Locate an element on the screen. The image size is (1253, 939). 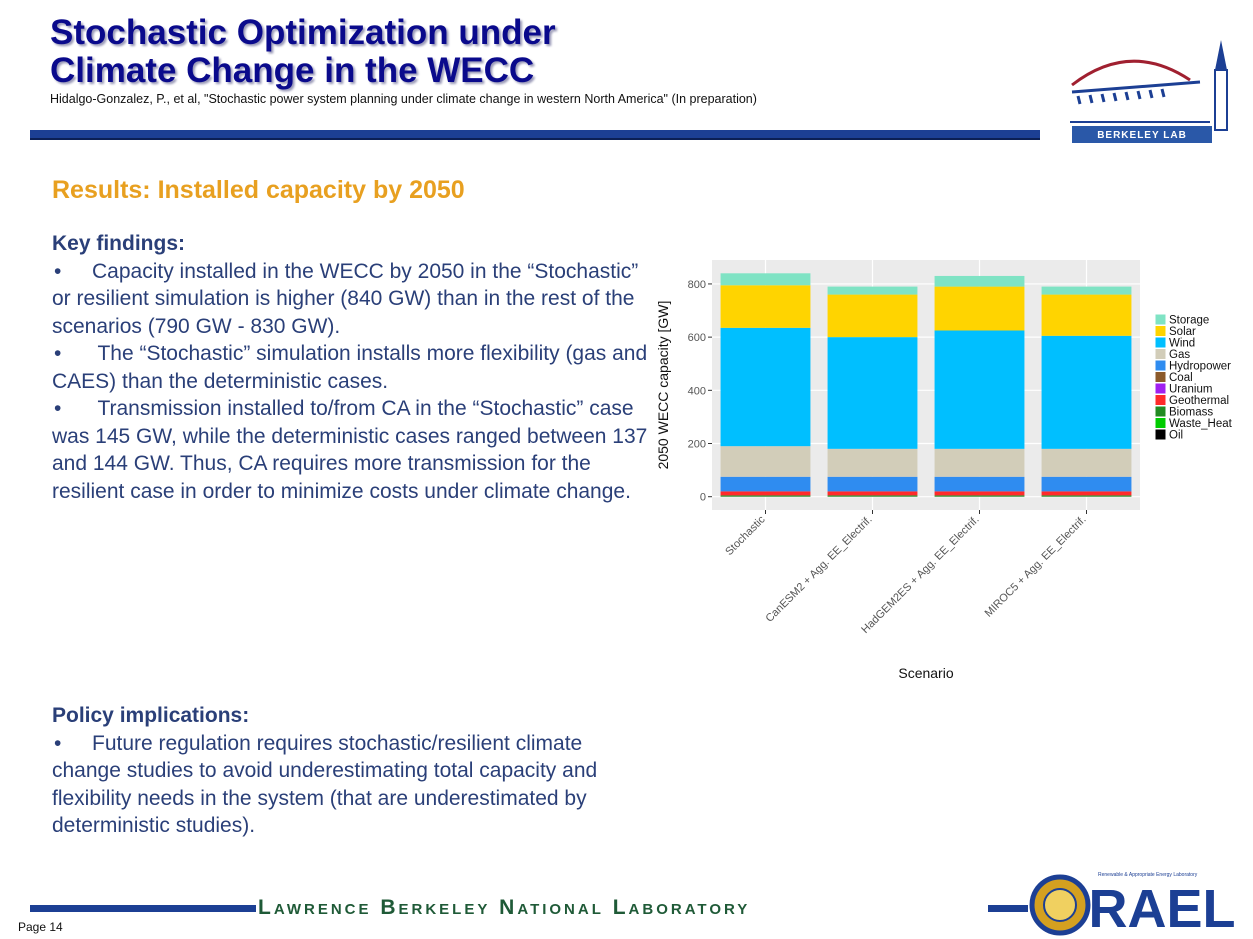
legend-label: Wind is located at coordinates (1182, 344).